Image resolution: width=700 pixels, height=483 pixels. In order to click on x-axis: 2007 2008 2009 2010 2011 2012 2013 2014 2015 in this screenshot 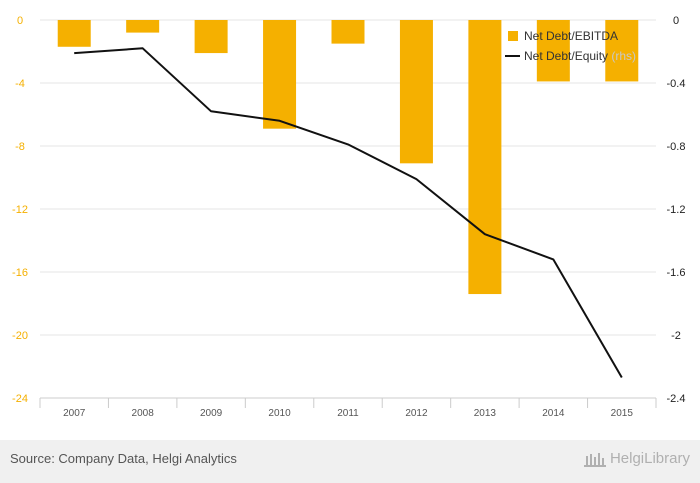, I will do `click(348, 408)`.